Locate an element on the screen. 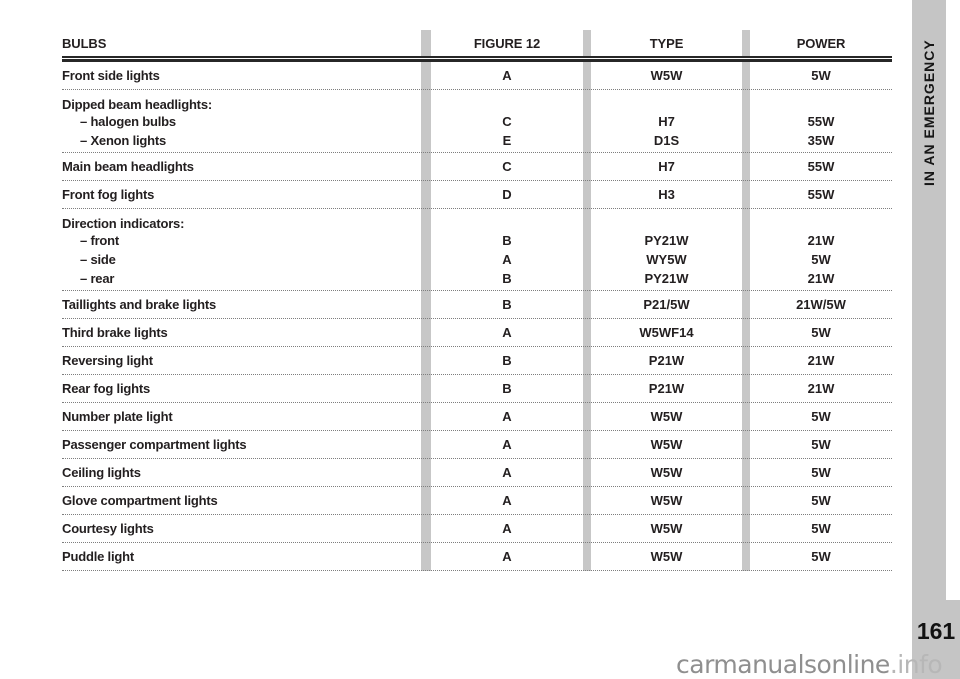 The image size is (960, 679). figure-value: E is located at coordinates (507, 140).